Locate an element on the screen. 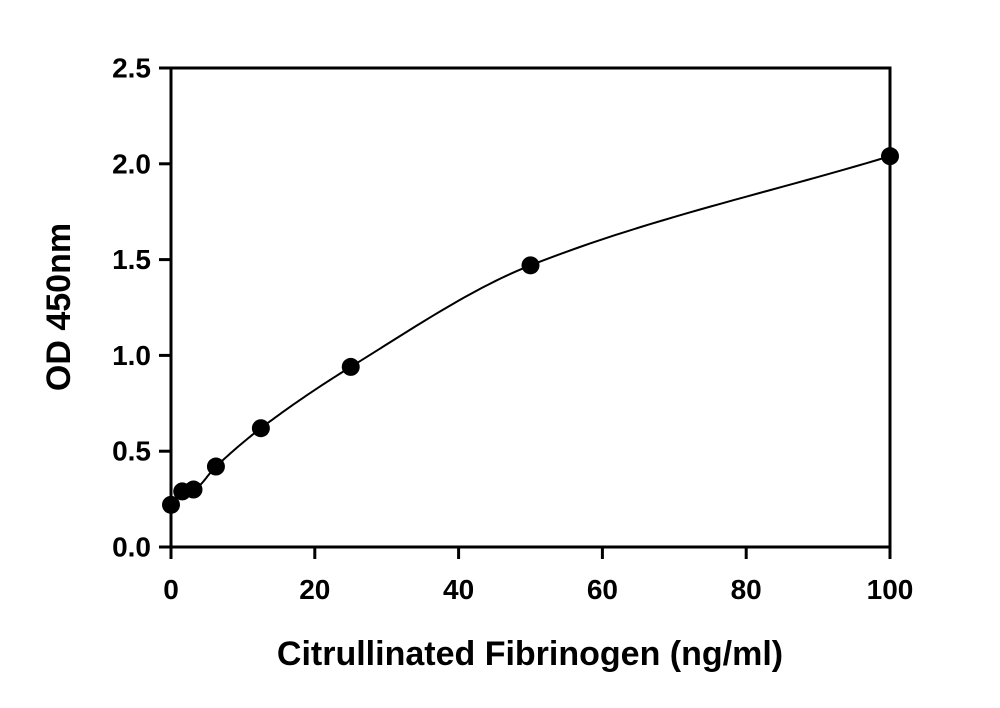 This screenshot has width=1000, height=708. y-tick-label: 0.5 is located at coordinates (131, 451).